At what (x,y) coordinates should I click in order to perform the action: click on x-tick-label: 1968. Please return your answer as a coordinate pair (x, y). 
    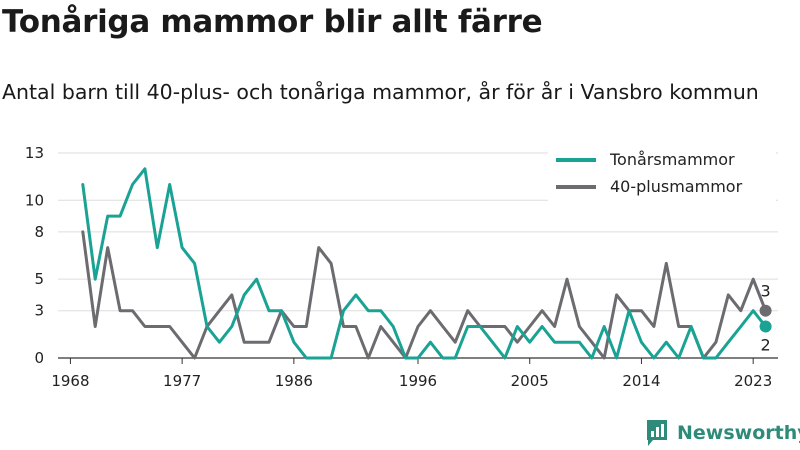
    Looking at the image, I should click on (70, 381).